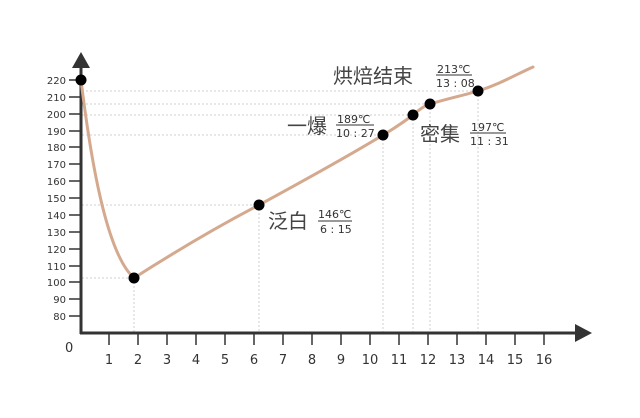 The height and width of the screenshot is (418, 640). What do you see at coordinates (56, 115) in the screenshot?
I see `svg-text: 200` at bounding box center [56, 115].